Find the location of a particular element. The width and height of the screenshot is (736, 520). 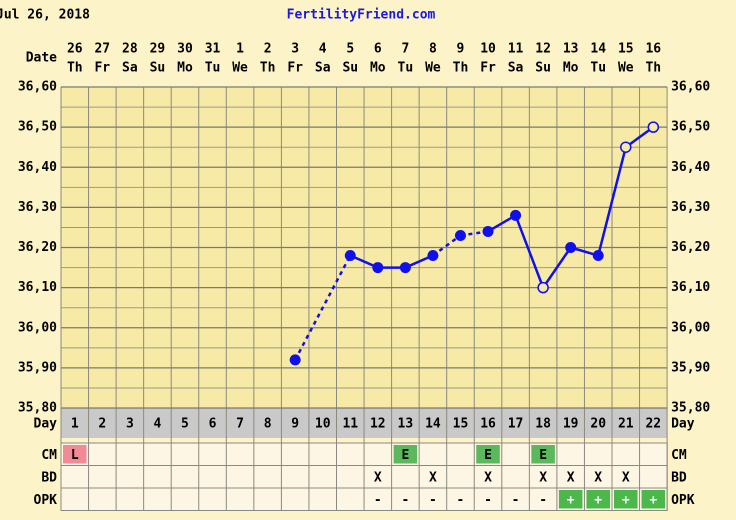

y-tick-label-right: 35,80 is located at coordinates (690, 408).